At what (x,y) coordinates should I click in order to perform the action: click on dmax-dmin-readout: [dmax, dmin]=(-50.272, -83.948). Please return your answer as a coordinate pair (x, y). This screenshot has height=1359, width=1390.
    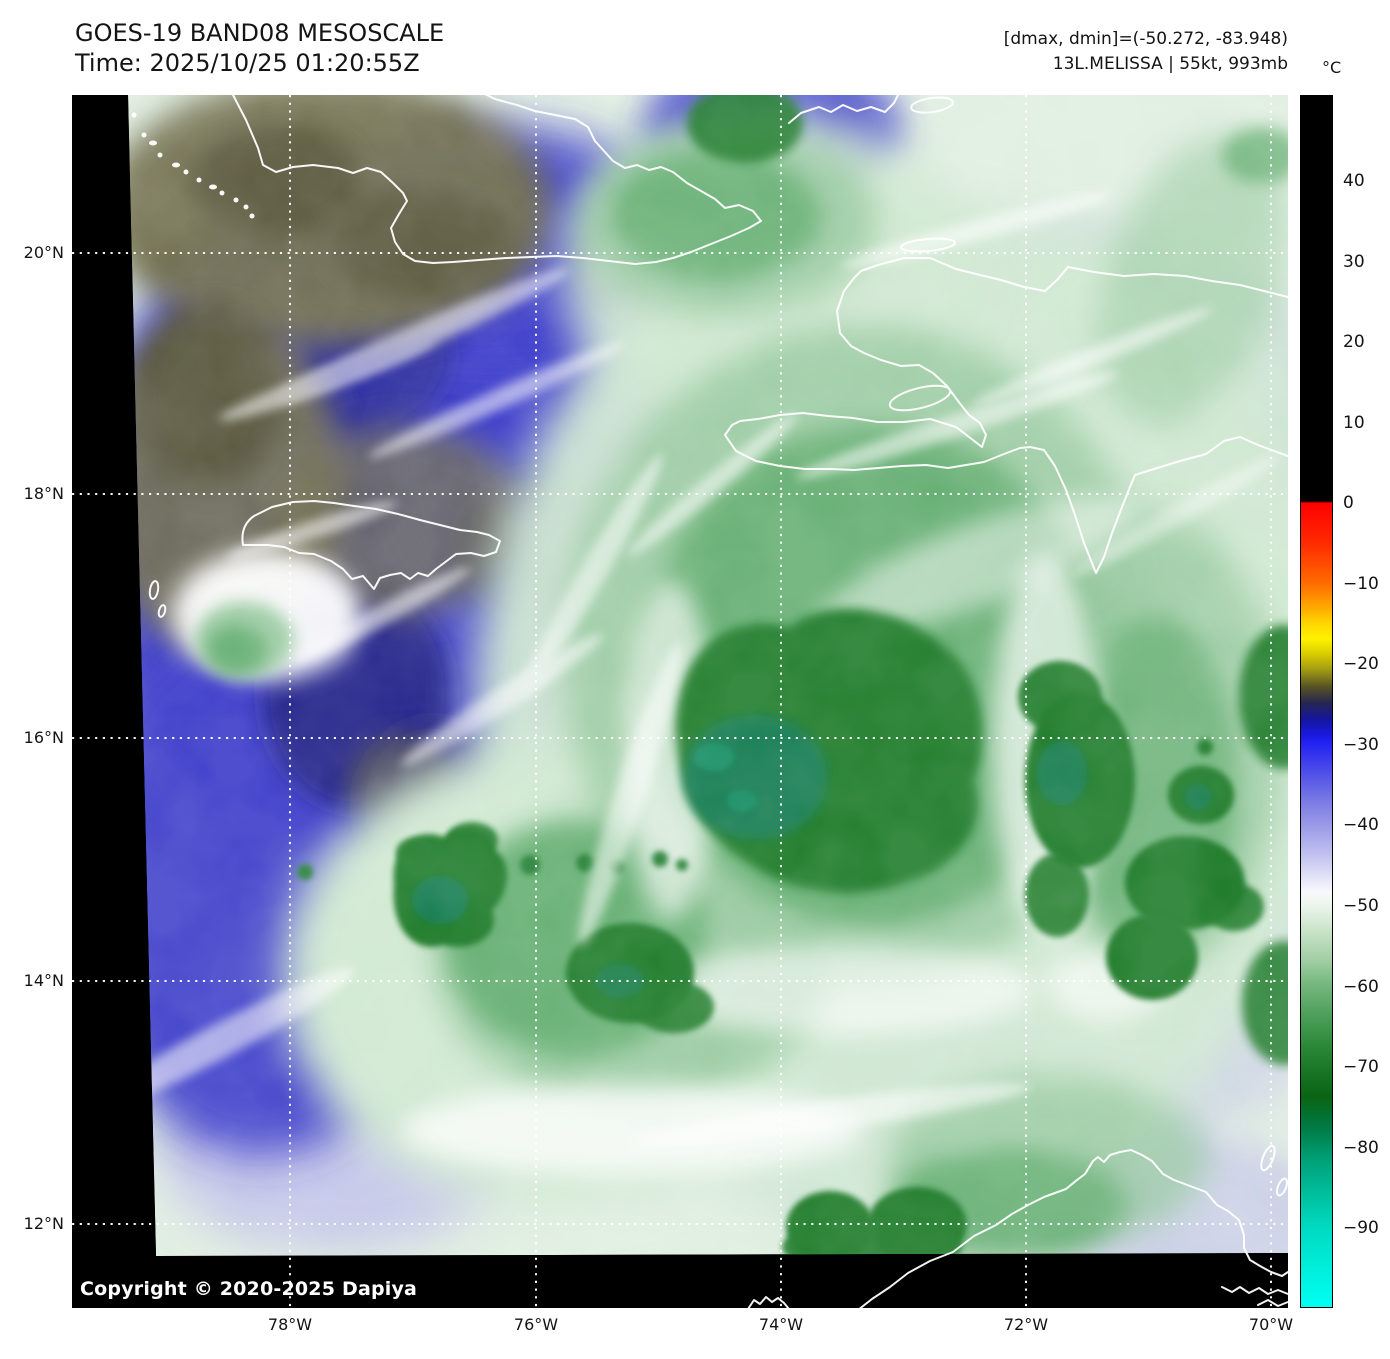
    Looking at the image, I should click on (1145, 39).